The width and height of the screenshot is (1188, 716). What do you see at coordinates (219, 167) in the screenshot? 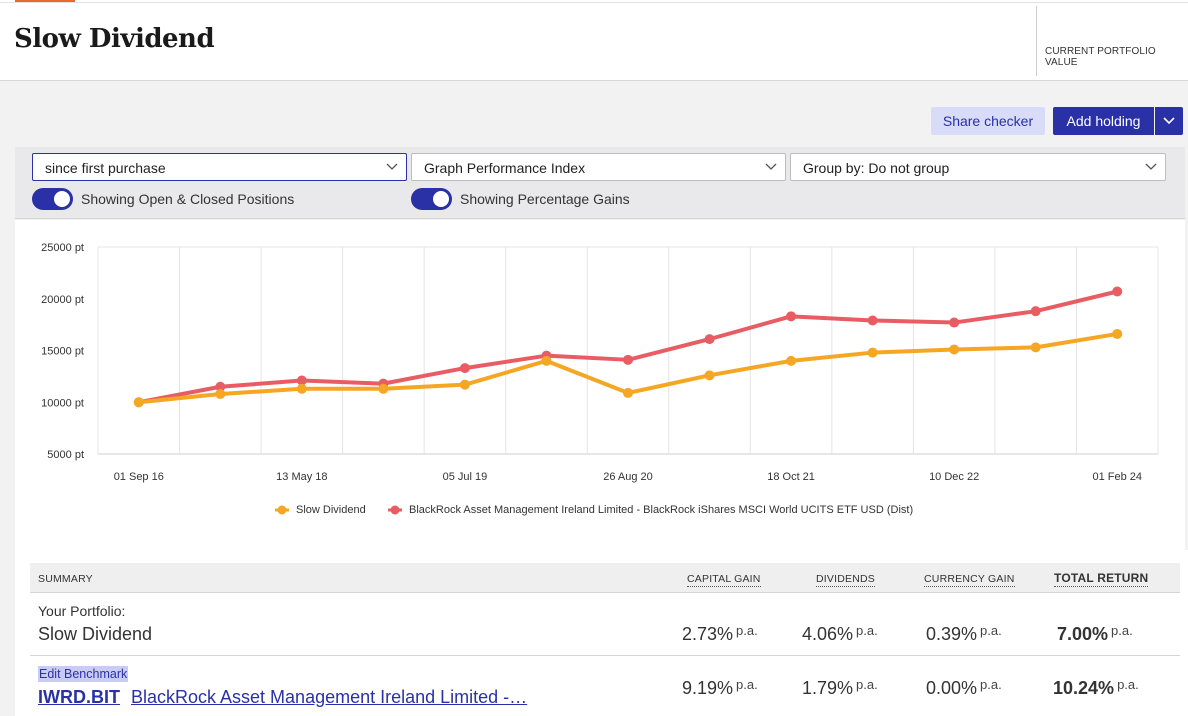
I see `period-select: since first purchase` at bounding box center [219, 167].